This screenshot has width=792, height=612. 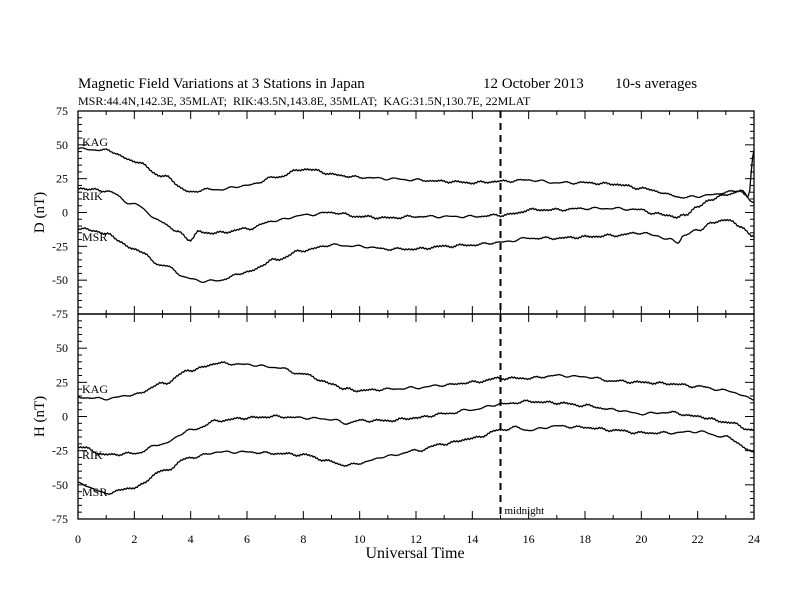 I want to click on x-tick-label: 0, so click(x=78, y=539).